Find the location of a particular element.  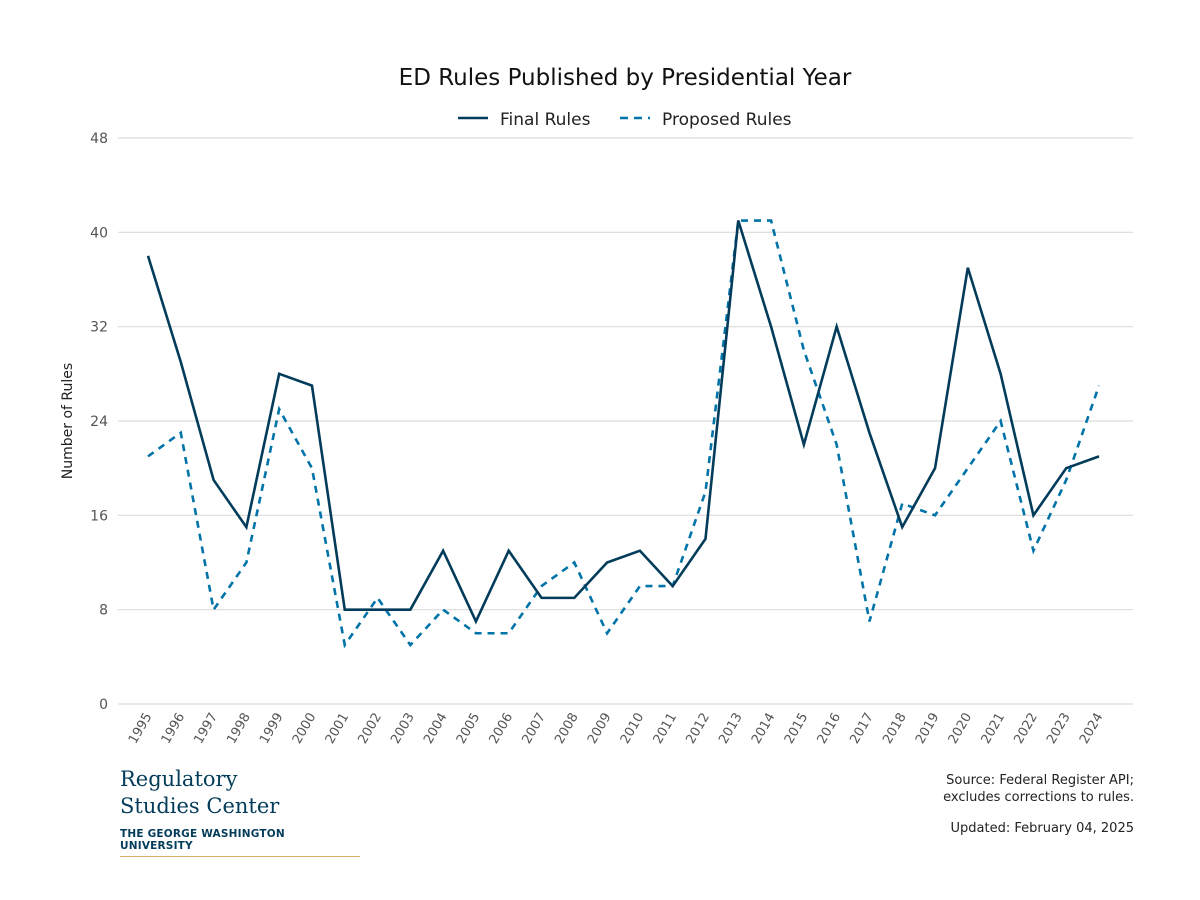

x-tick-label: 2023 is located at coordinates (1059, 729).